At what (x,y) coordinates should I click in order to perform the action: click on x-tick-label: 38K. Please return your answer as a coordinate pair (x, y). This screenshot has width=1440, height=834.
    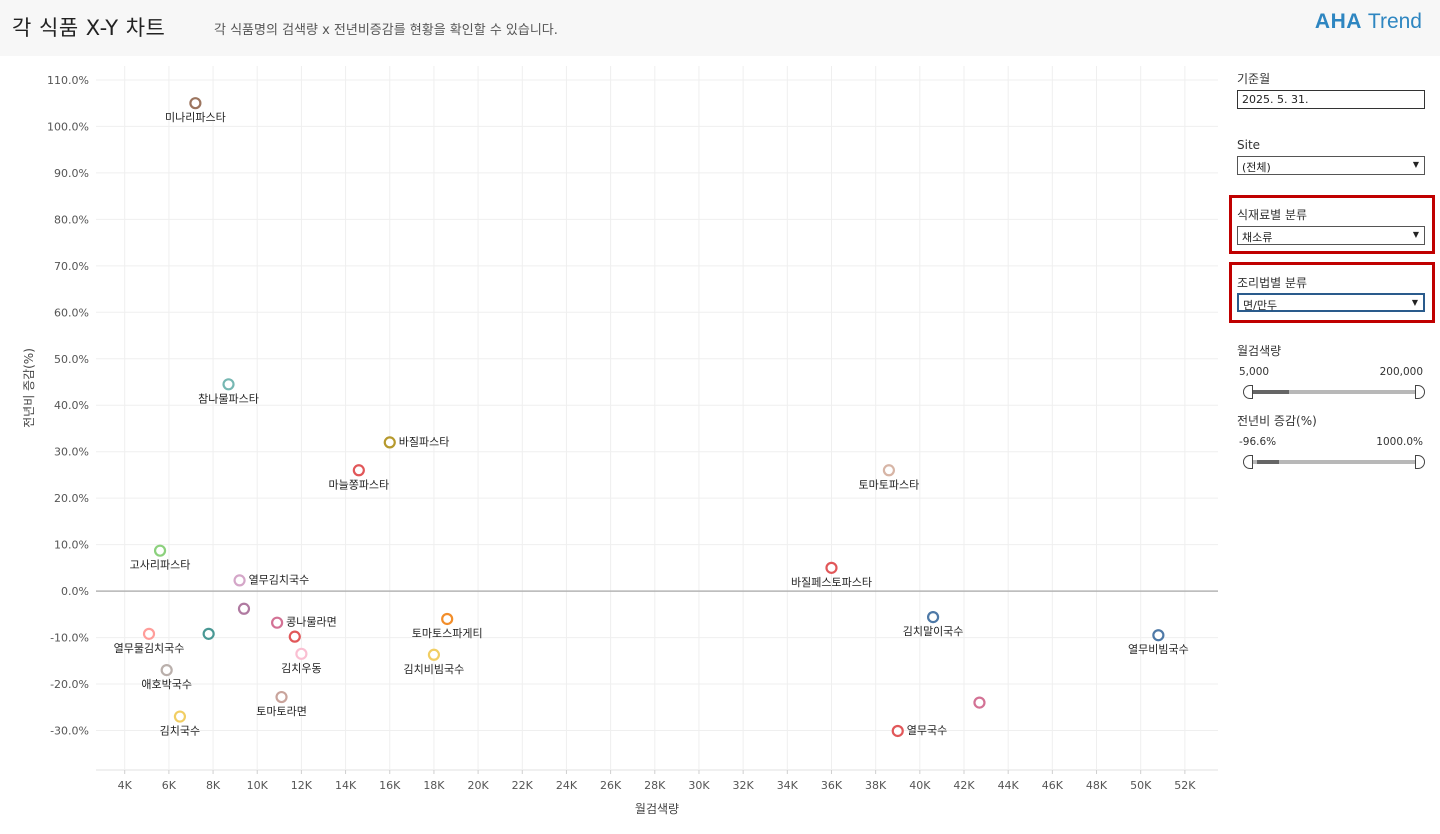
    Looking at the image, I should click on (876, 785).